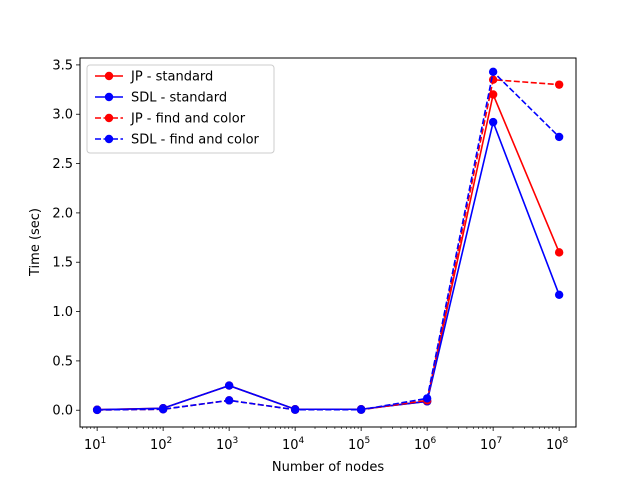  What do you see at coordinates (171, 77) in the screenshot?
I see `legend-entry-0: JP - standard` at bounding box center [171, 77].